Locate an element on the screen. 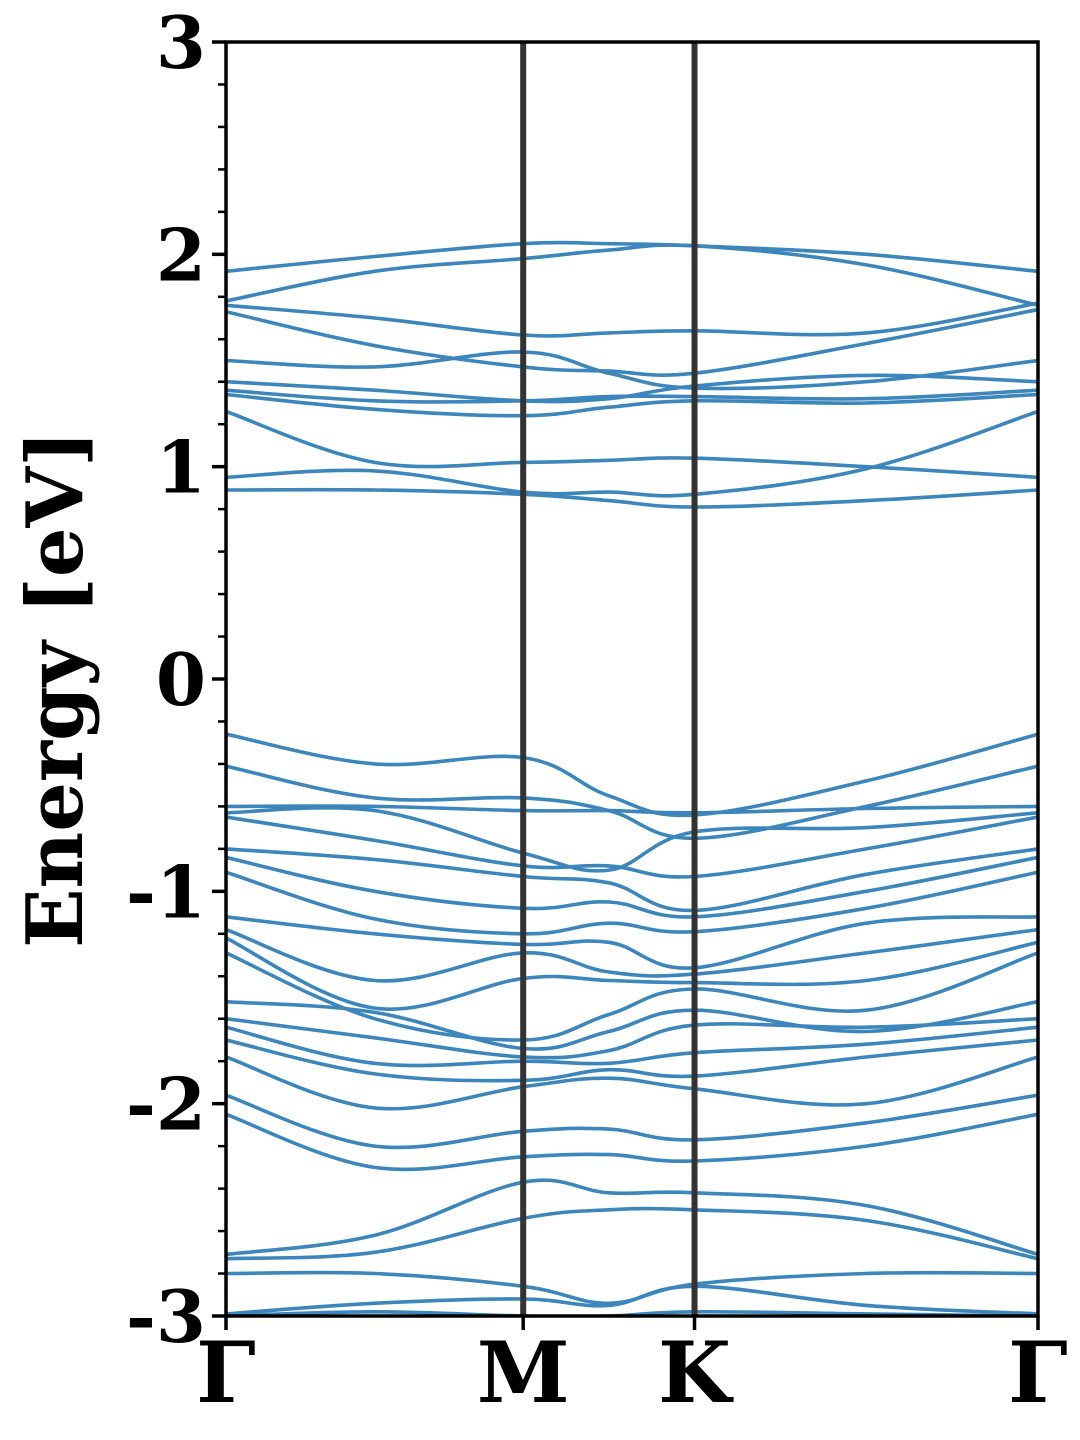 Image resolution: width=1080 pixels, height=1440 pixels. y-tick-label: 3 is located at coordinates (181, 42).